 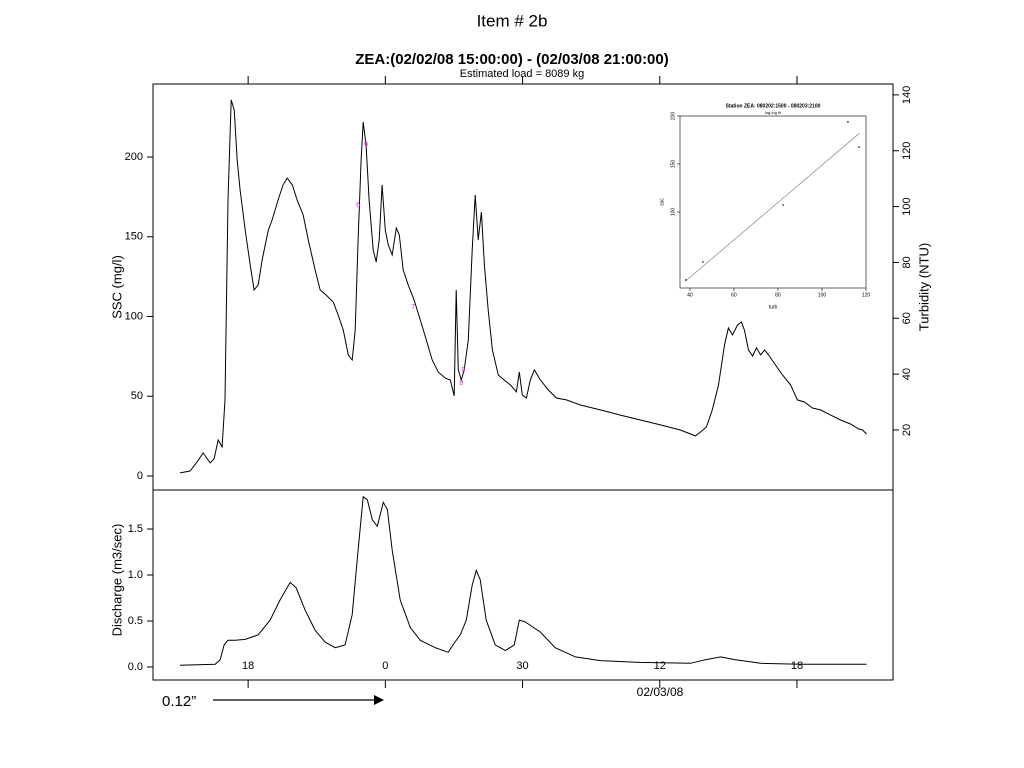 What do you see at coordinates (923, 287) in the screenshot?
I see `y2-axis-label: Turbidity (NTU)` at bounding box center [923, 287].